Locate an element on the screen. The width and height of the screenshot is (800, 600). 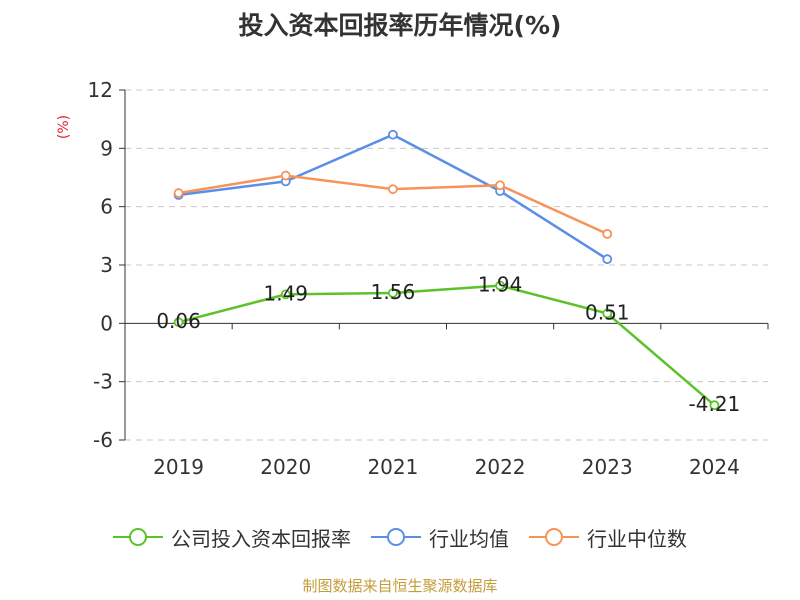
x-tick-label: 2020 is located at coordinates (285, 467).